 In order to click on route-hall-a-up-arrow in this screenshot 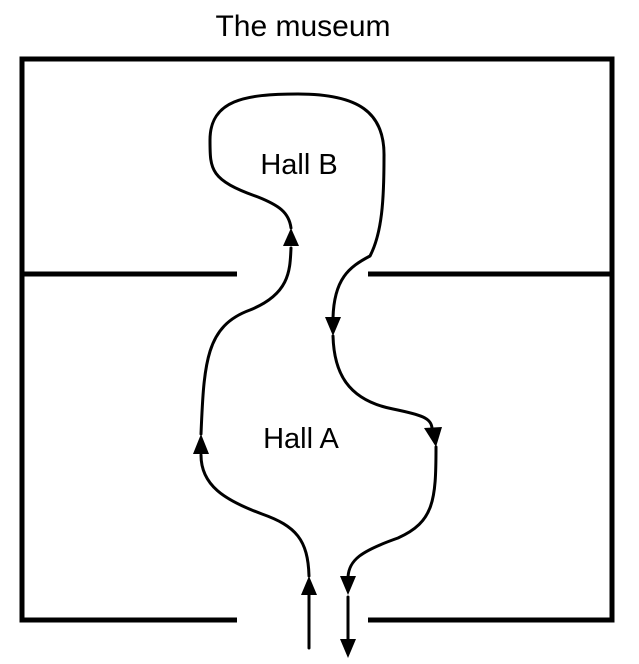, I will do `click(201, 444)`.